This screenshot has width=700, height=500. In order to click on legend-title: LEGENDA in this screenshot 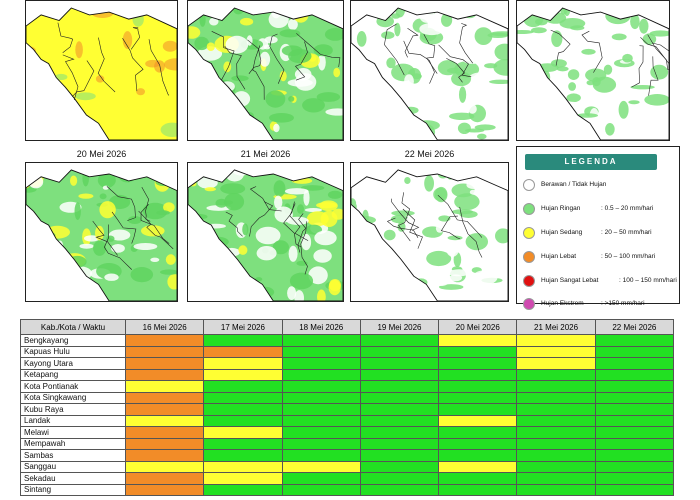, I will do `click(591, 162)`.